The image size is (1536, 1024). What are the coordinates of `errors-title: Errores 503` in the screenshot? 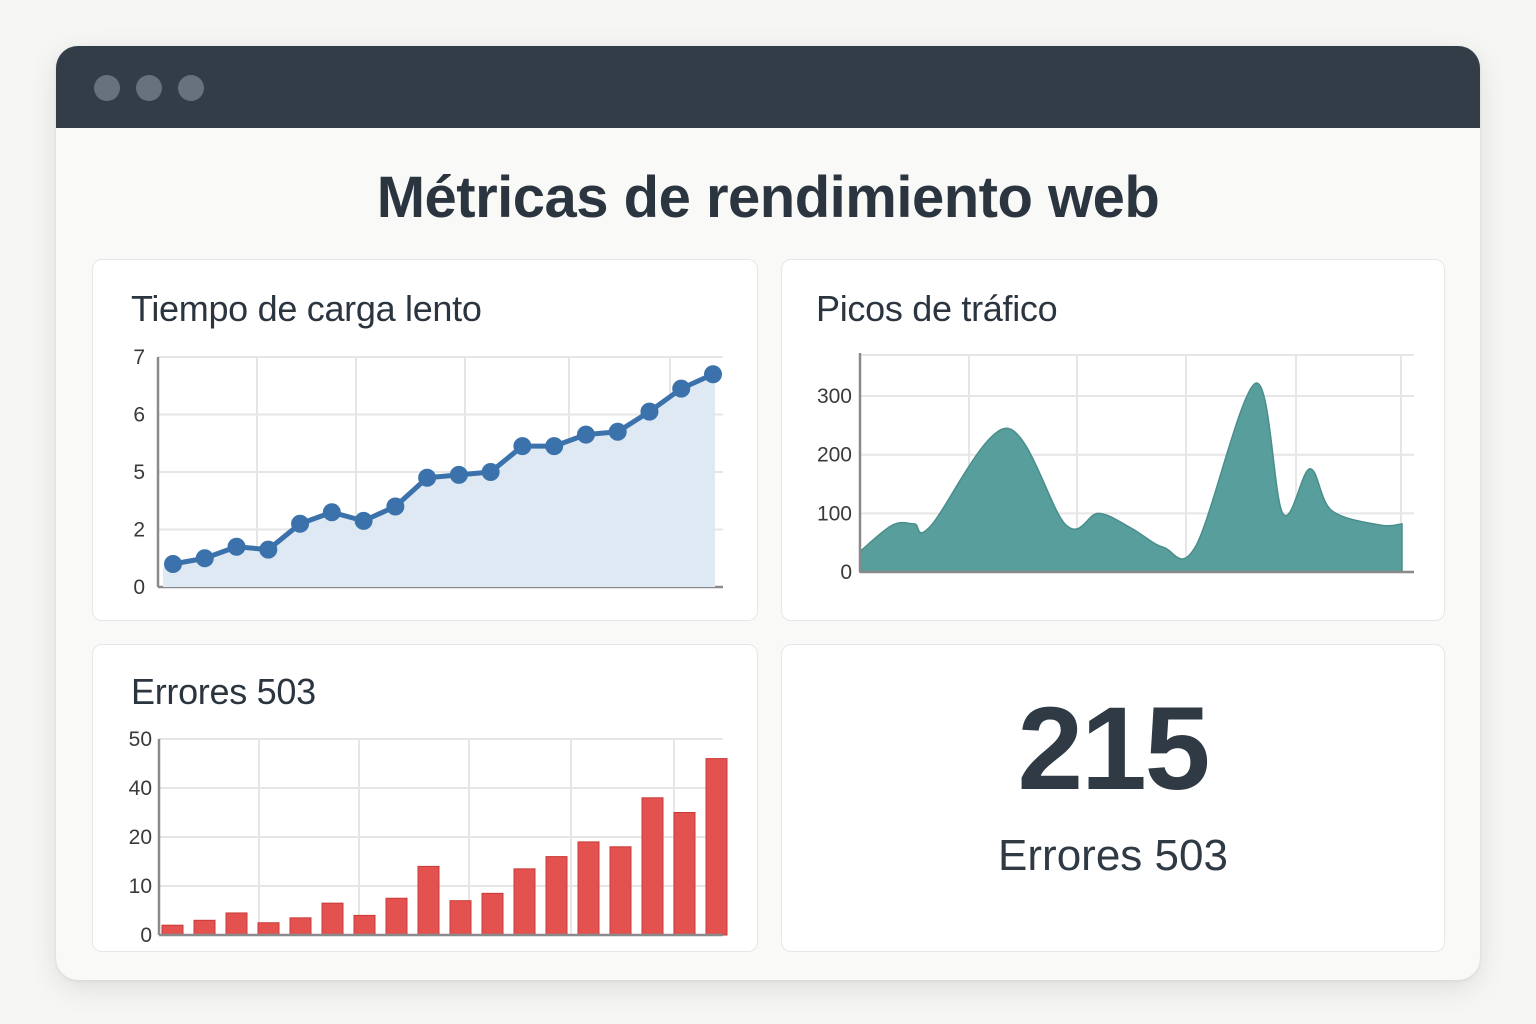 It's located at (223, 691).